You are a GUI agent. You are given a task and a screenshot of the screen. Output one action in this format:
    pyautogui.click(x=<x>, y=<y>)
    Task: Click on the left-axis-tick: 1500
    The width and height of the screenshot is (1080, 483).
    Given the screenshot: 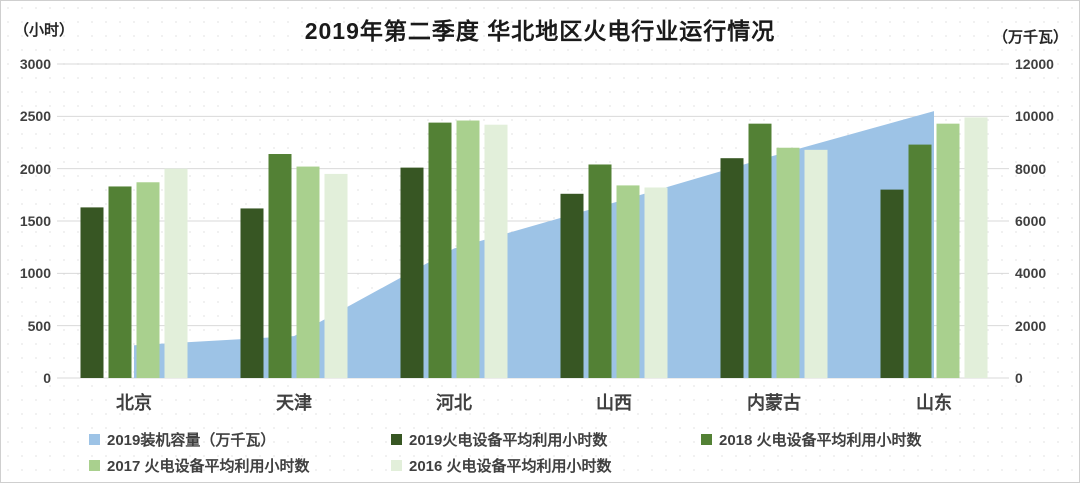 What is the action you would take?
    pyautogui.click(x=35, y=221)
    